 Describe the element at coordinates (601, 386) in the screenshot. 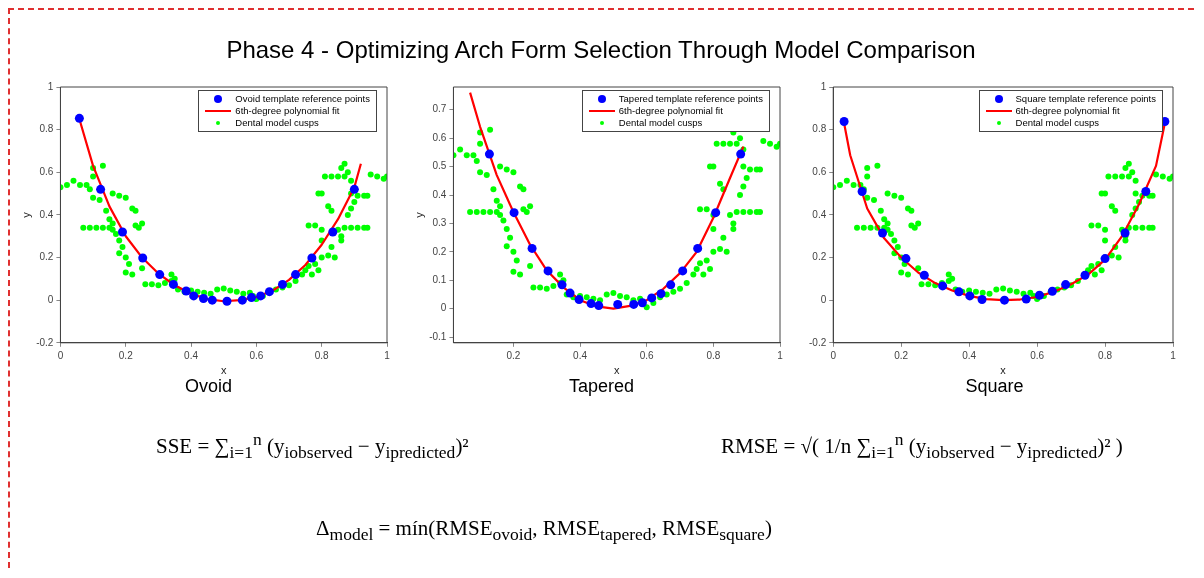

I see `text: Tapered` at that location.